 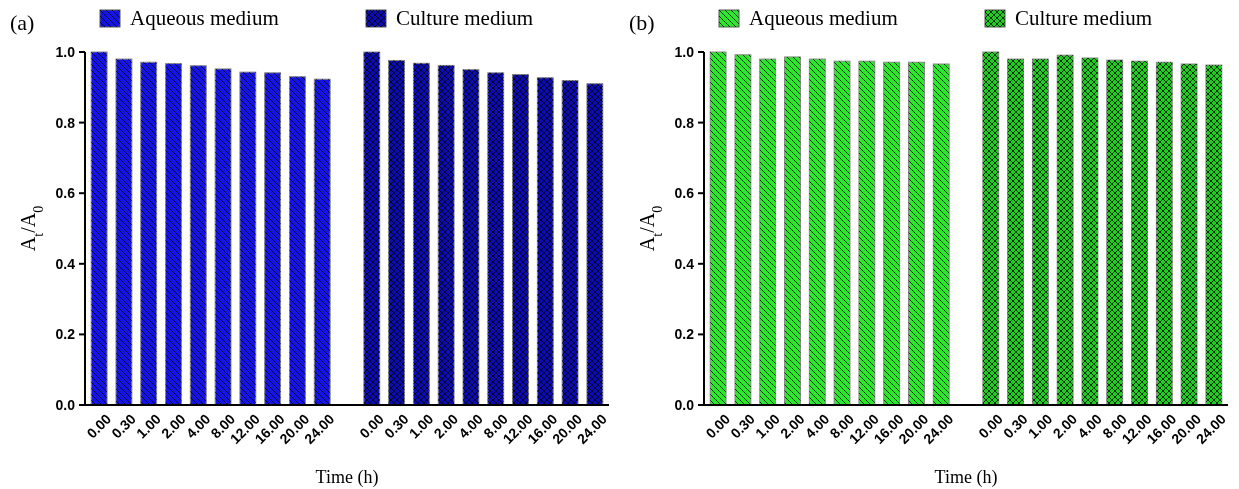 I want to click on chart-title: (a), so click(x=22, y=22).